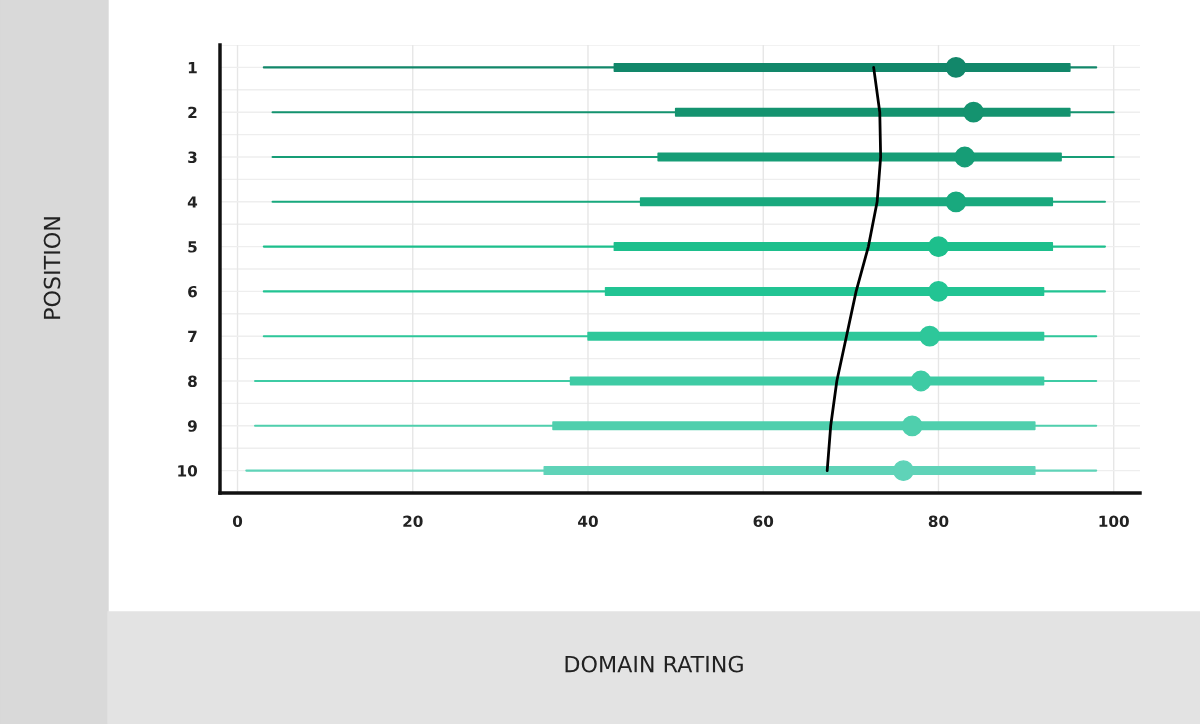  I want to click on y-tick-label: 5, so click(192, 247).